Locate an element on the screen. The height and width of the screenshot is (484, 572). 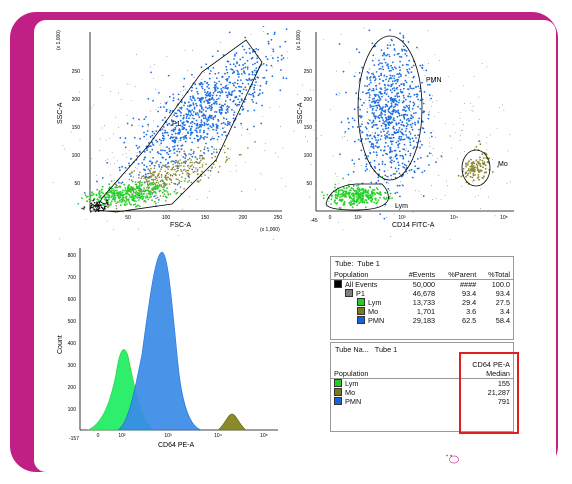
table-row: PMN 791 is located at coordinates (422, 401).